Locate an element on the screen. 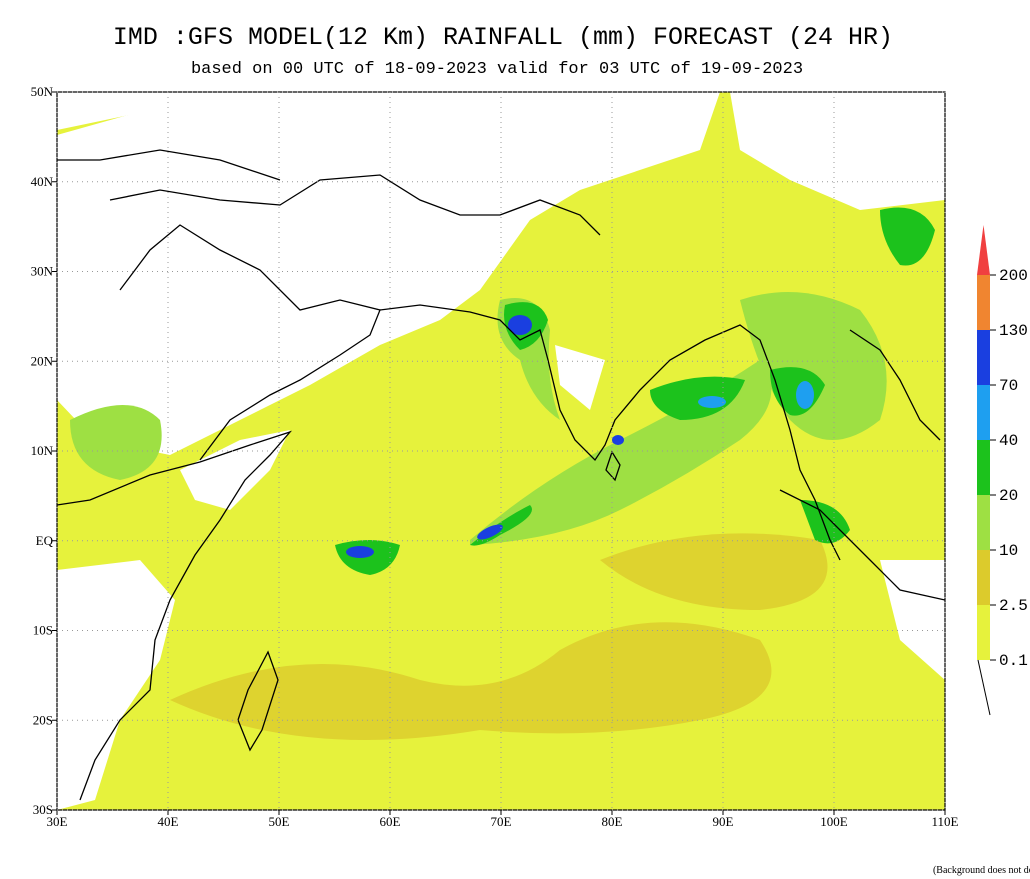  y-tick-label: 50N is located at coordinates (42, 91).